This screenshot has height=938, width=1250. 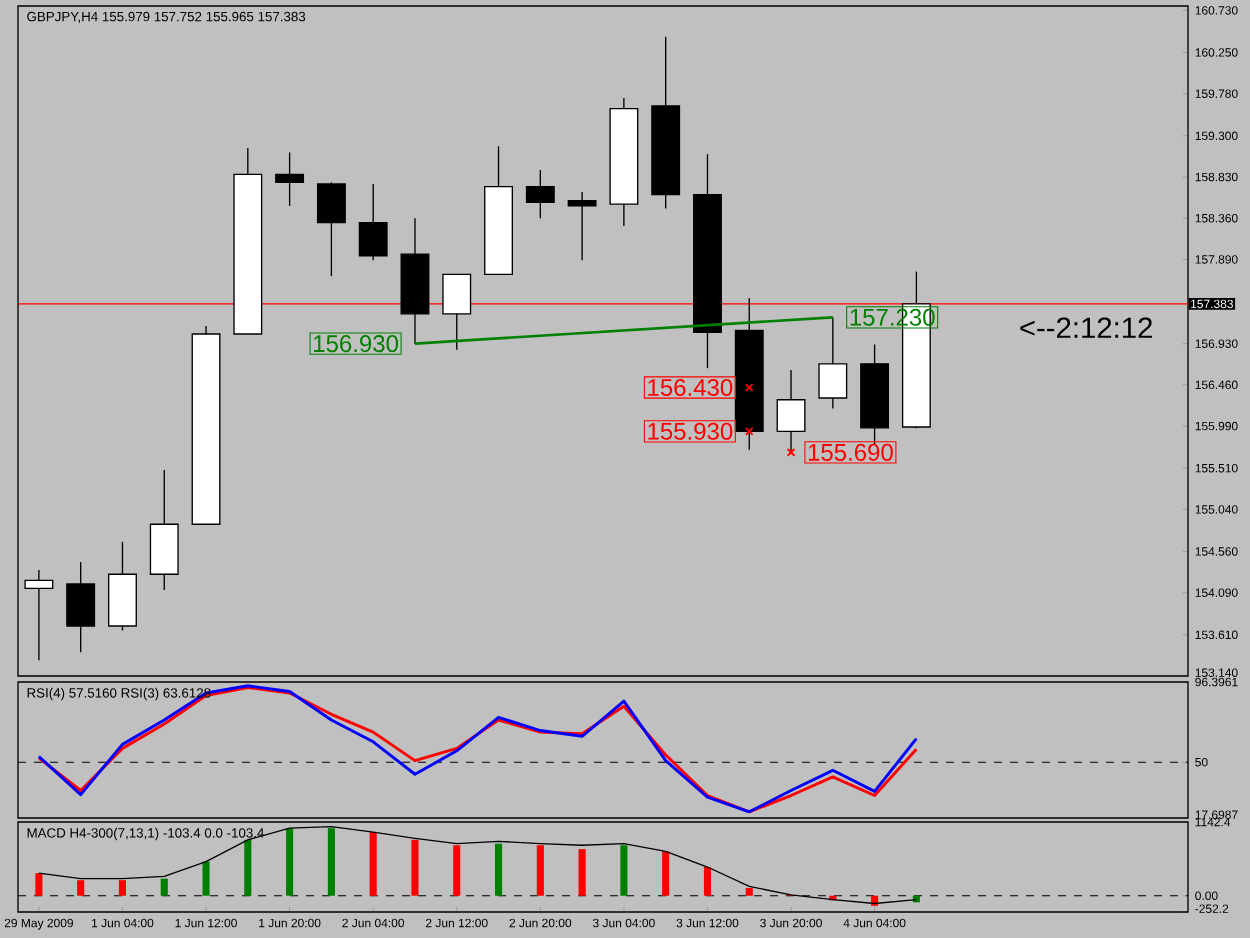 What do you see at coordinates (1086, 327) in the screenshot?
I see `annotation: <--2:12:12` at bounding box center [1086, 327].